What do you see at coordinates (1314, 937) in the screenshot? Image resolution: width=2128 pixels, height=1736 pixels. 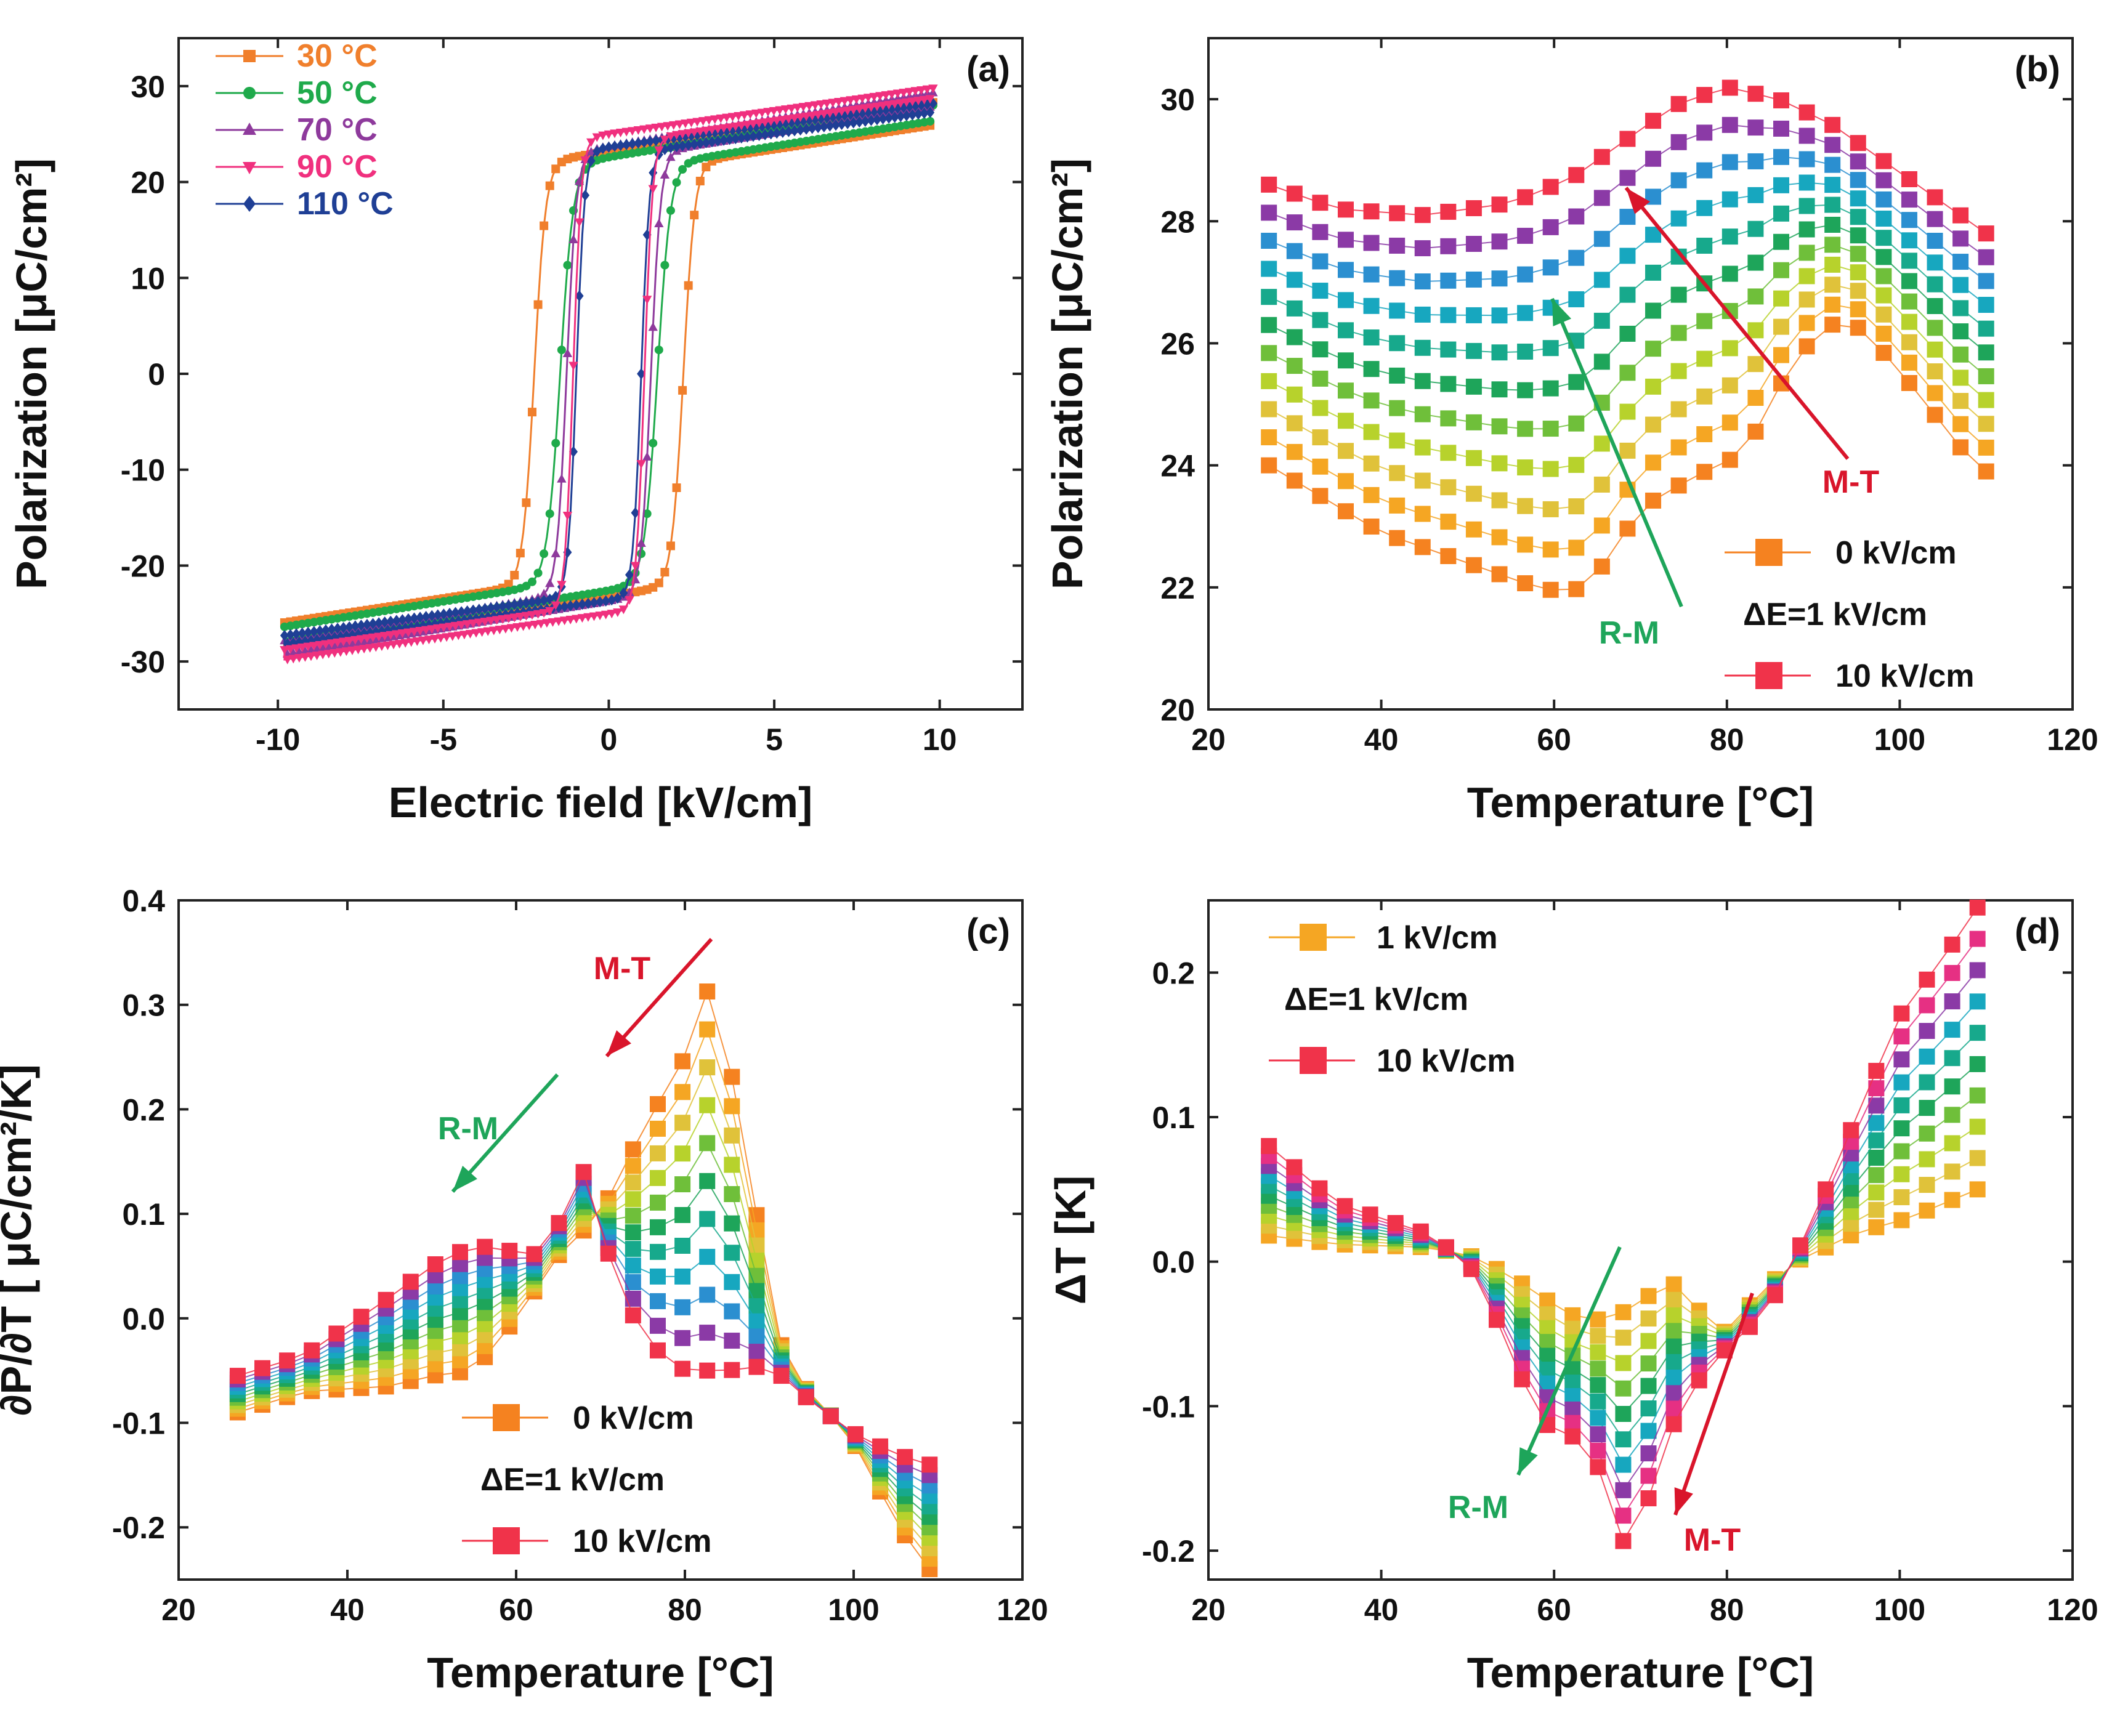 I see `legend-marker` at bounding box center [1314, 937].